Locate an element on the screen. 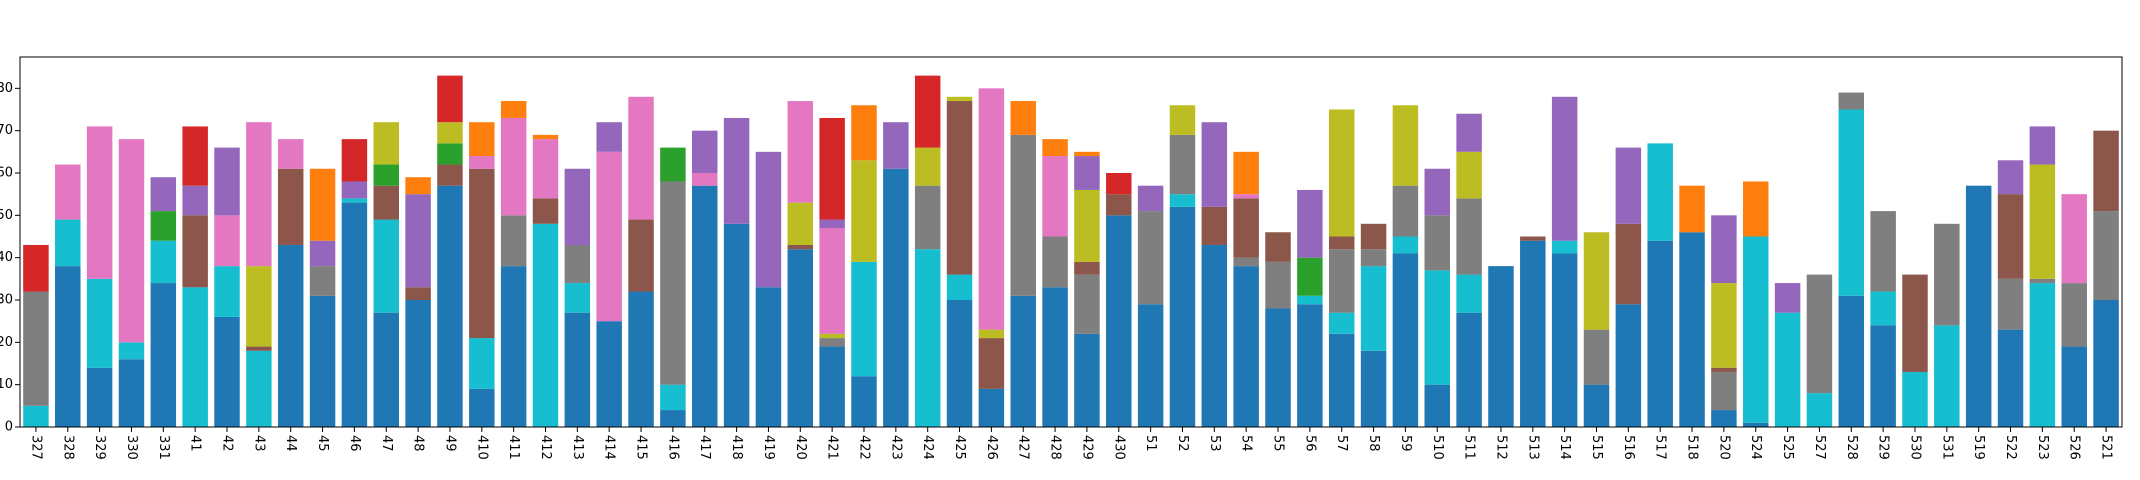 The height and width of the screenshot is (480, 2140). x-tick-label: 58 is located at coordinates (1373, 443).